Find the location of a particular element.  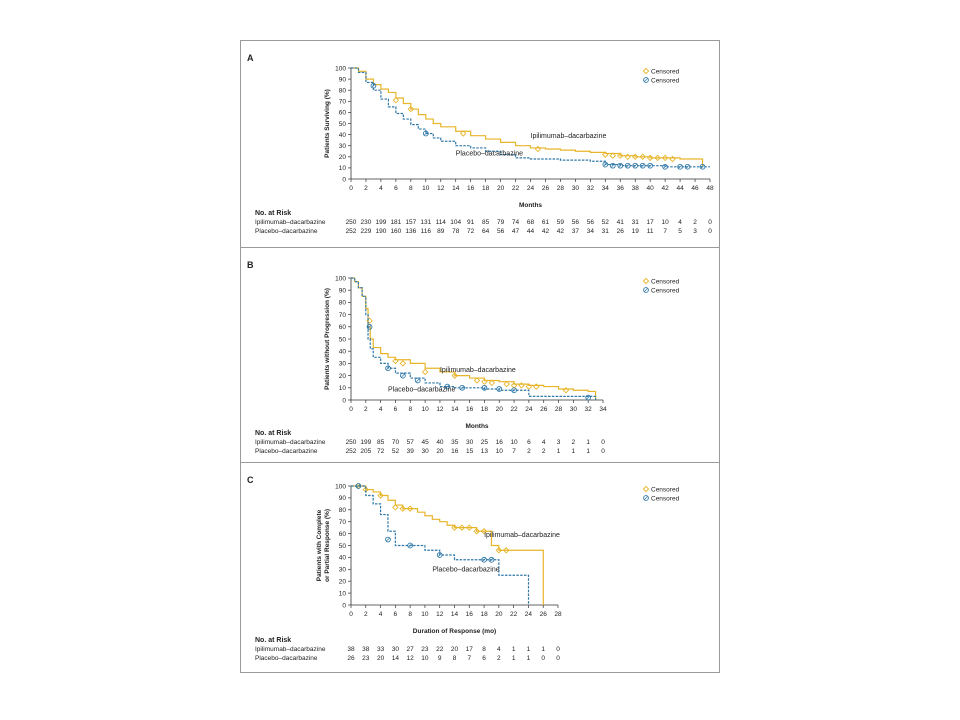

risk-value-c-0-14: 0 is located at coordinates (558, 649).